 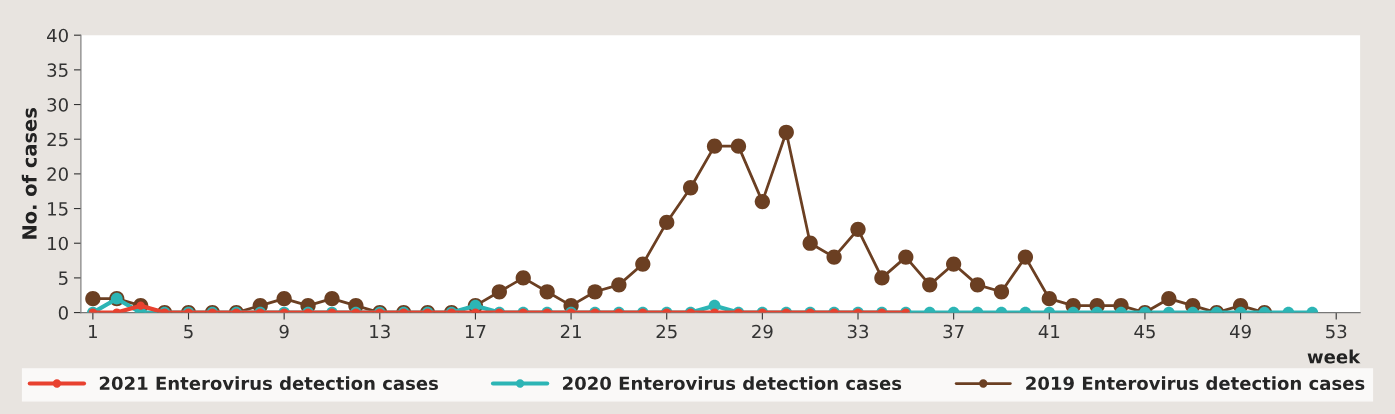 What do you see at coordinates (666, 331) in the screenshot?
I see `x-tick-label: 25` at bounding box center [666, 331].